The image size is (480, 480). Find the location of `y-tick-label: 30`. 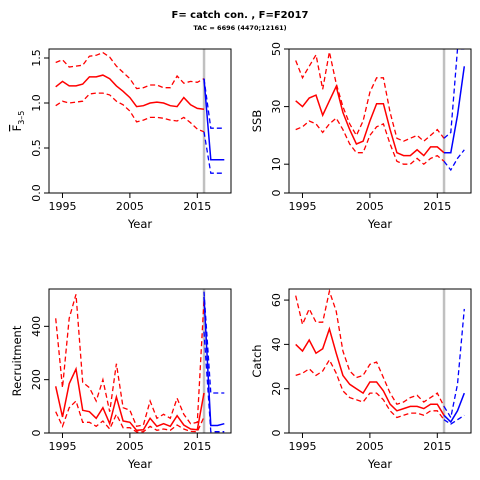

y-tick-label: 30 is located at coordinates (276, 107).